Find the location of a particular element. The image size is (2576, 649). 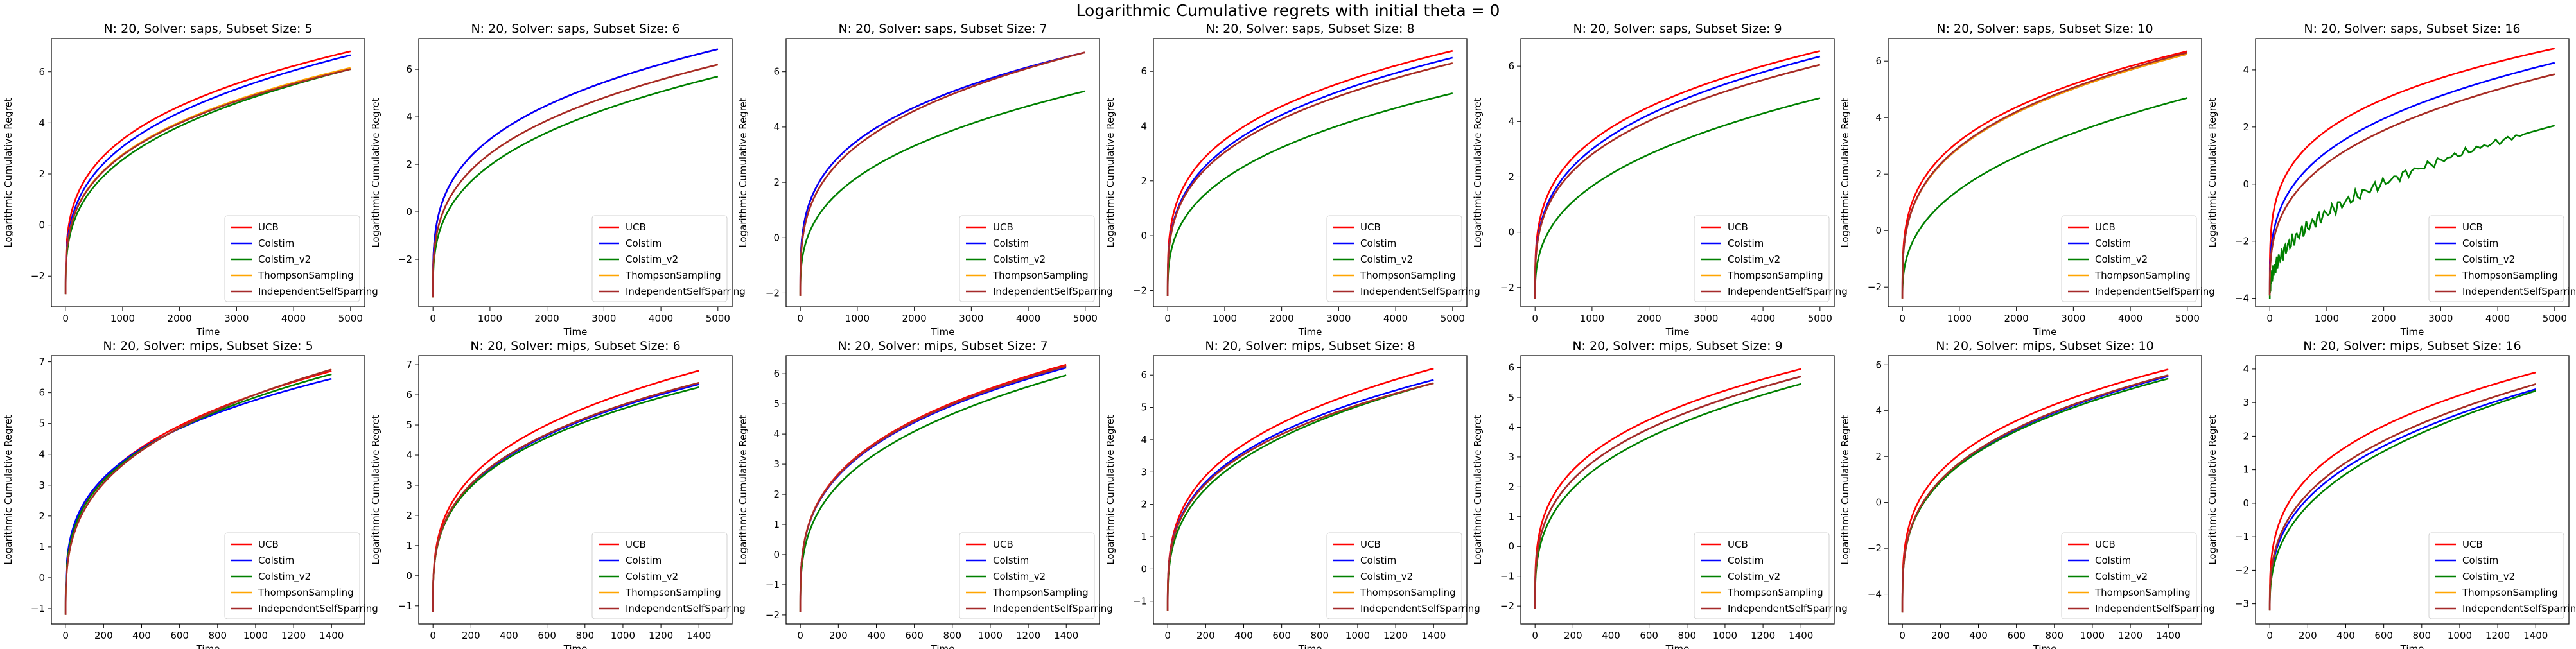

y-tick-label: −1 is located at coordinates (2242, 536).